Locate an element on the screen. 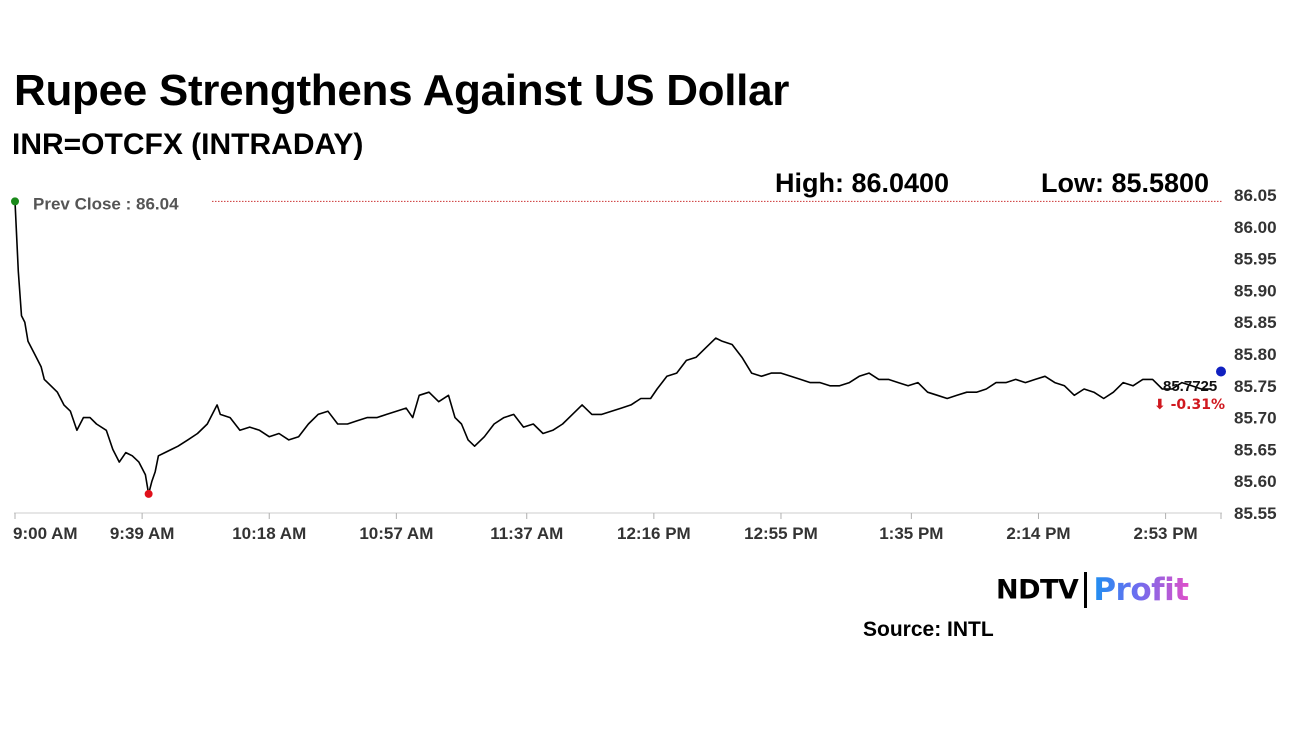 This screenshot has height=729, width=1296. logo-divider is located at coordinates (1086, 590).